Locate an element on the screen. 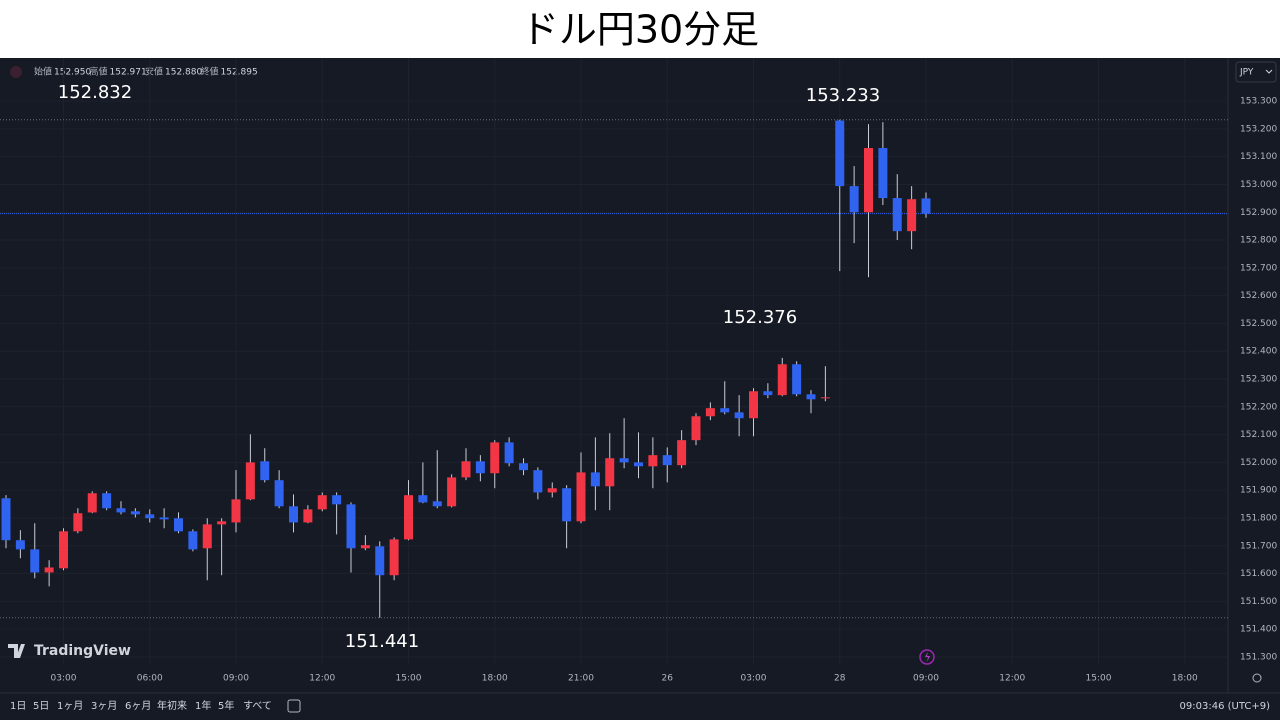  calendar-icon is located at coordinates (294, 706).